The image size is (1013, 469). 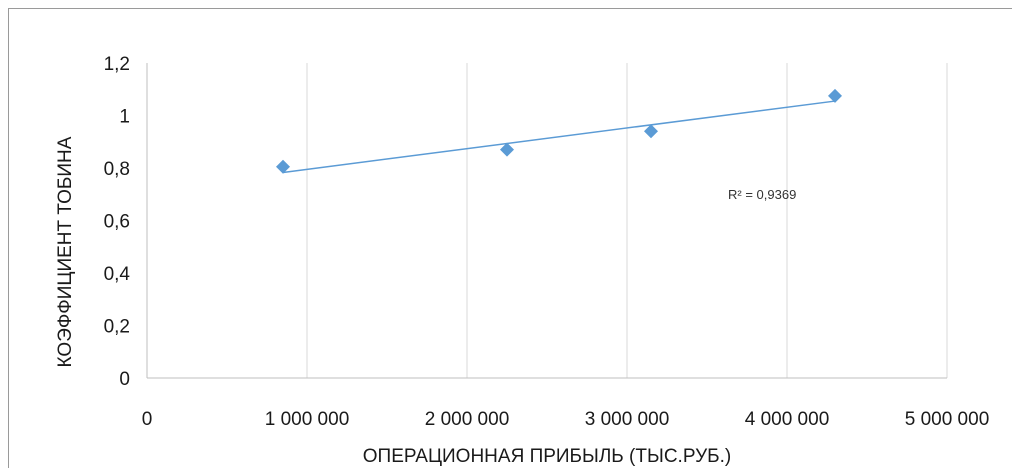 I want to click on x-tick-label: 4 000 000, so click(x=787, y=419).